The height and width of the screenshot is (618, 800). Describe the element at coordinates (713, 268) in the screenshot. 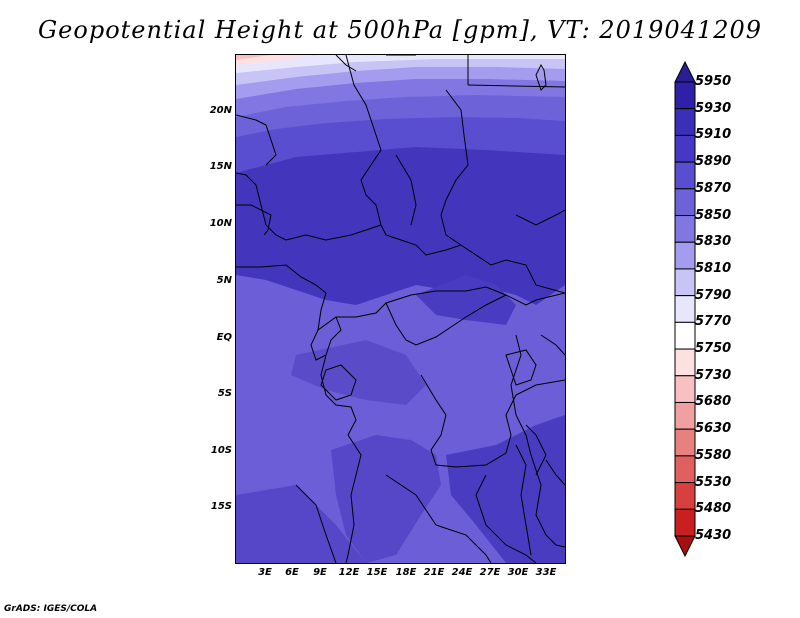

I see `colorbar-label: 5810` at that location.